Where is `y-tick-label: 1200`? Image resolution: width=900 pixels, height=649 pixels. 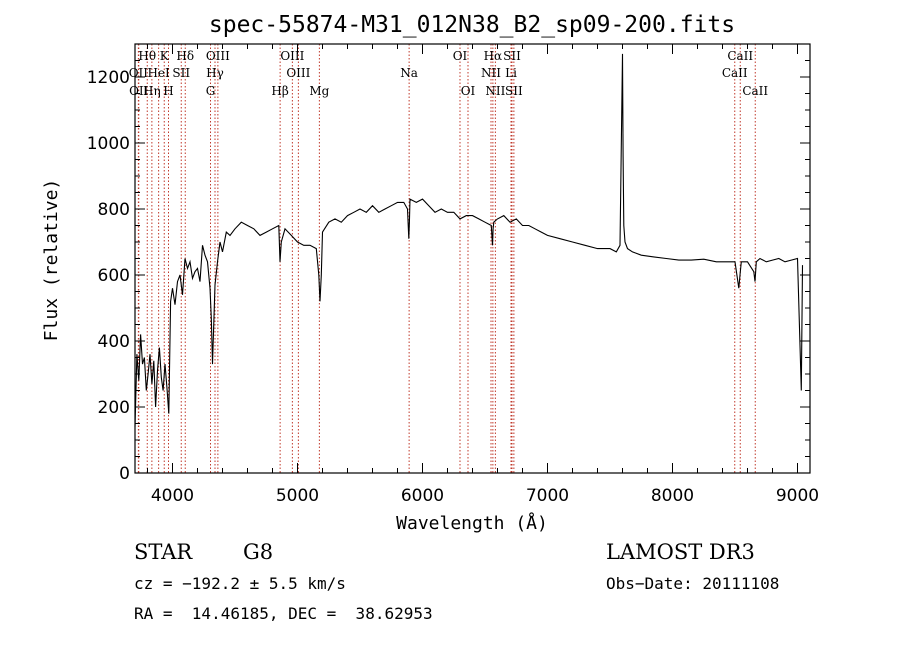
y-tick-label: 1200 is located at coordinates (108, 78).